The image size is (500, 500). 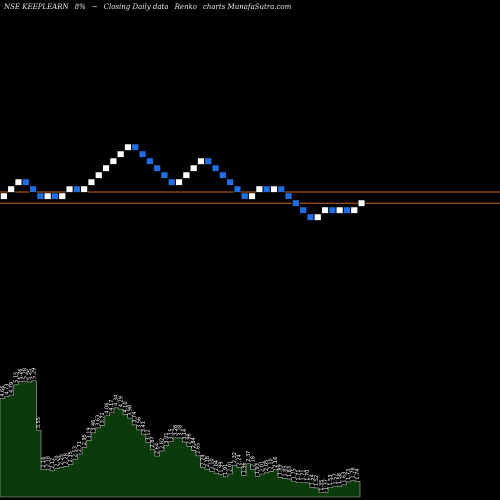 I want to click on volume-label: 2.32, so click(x=235, y=457).